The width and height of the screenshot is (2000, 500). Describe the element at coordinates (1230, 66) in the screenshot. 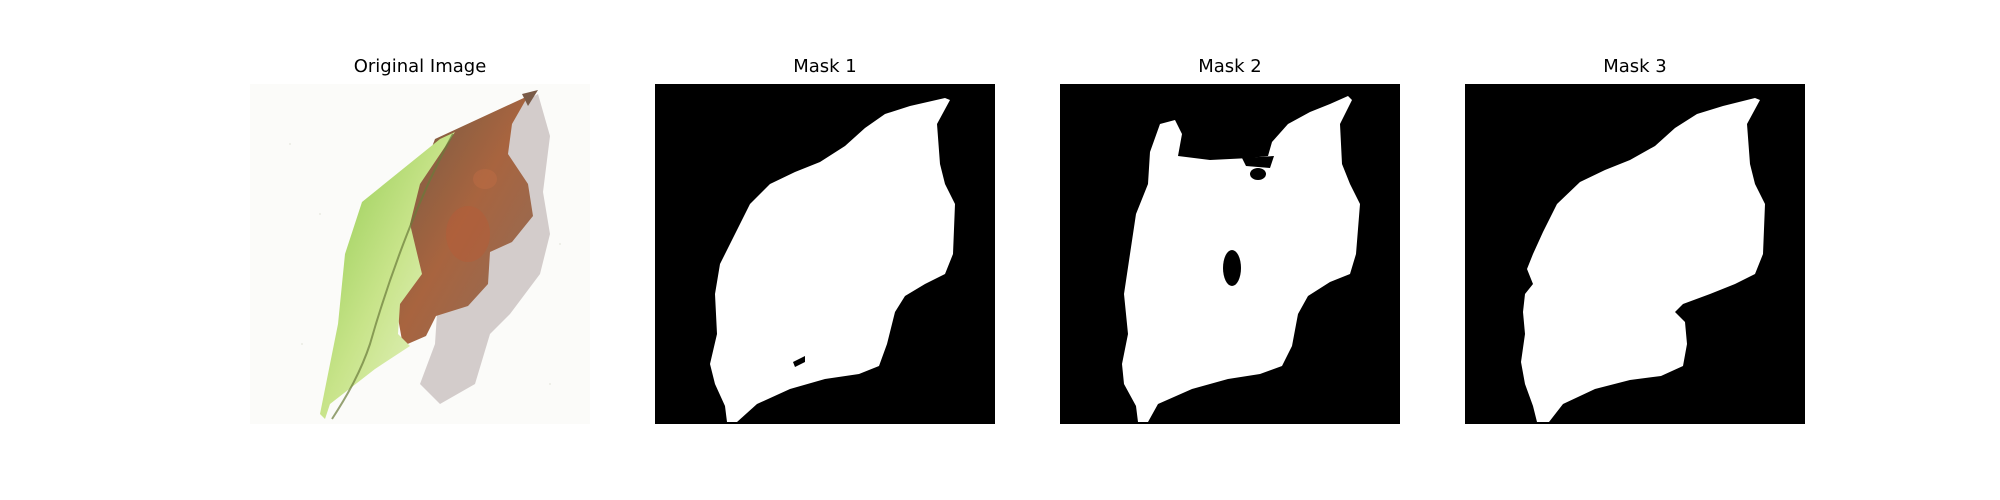

I see `panel-title: Mask 2` at that location.